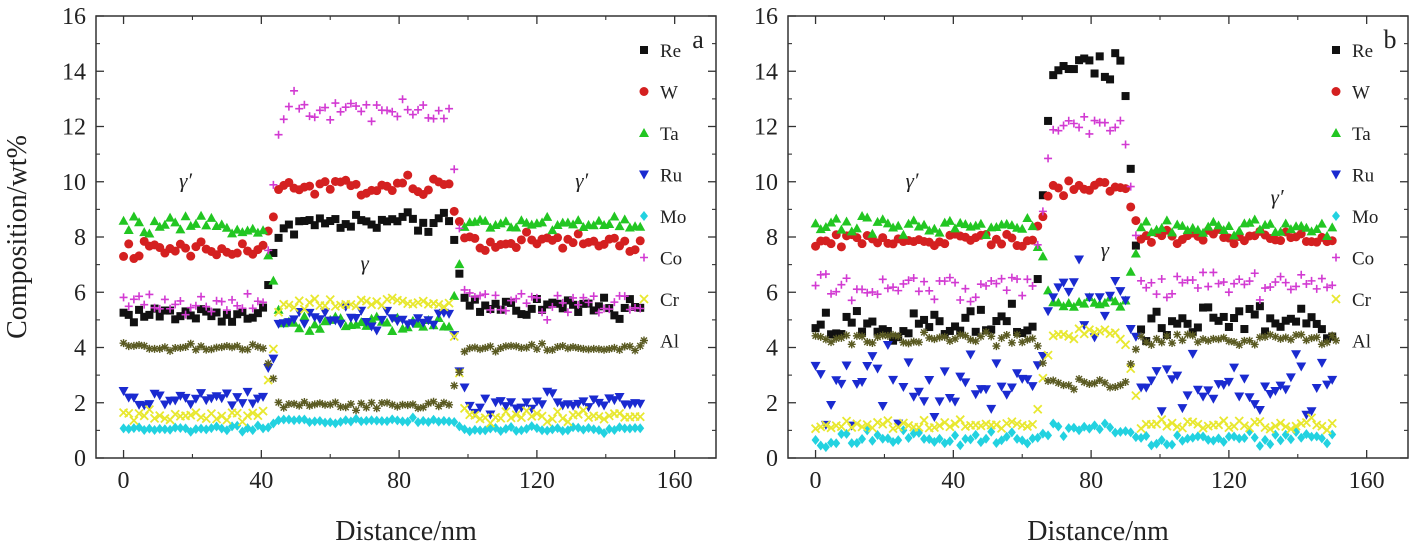  Describe the element at coordinates (661, 259) in the screenshot. I see `legend-item-co: Co` at that location.